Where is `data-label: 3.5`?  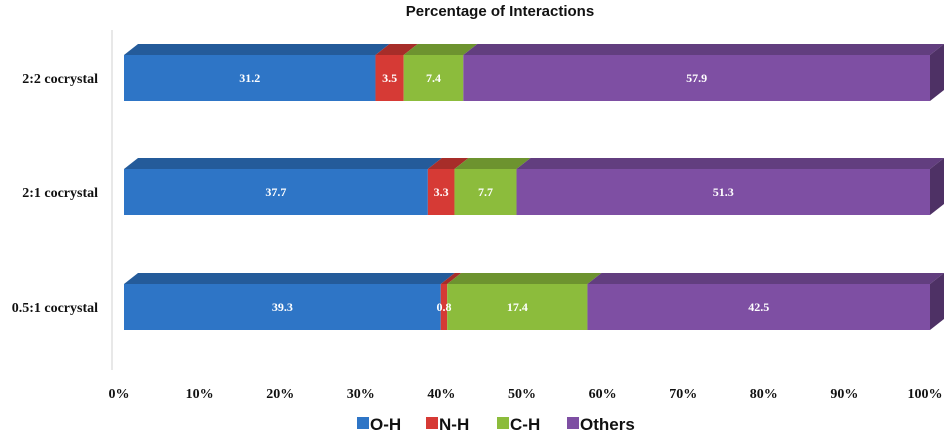
data-label: 3.5 is located at coordinates (389, 78).